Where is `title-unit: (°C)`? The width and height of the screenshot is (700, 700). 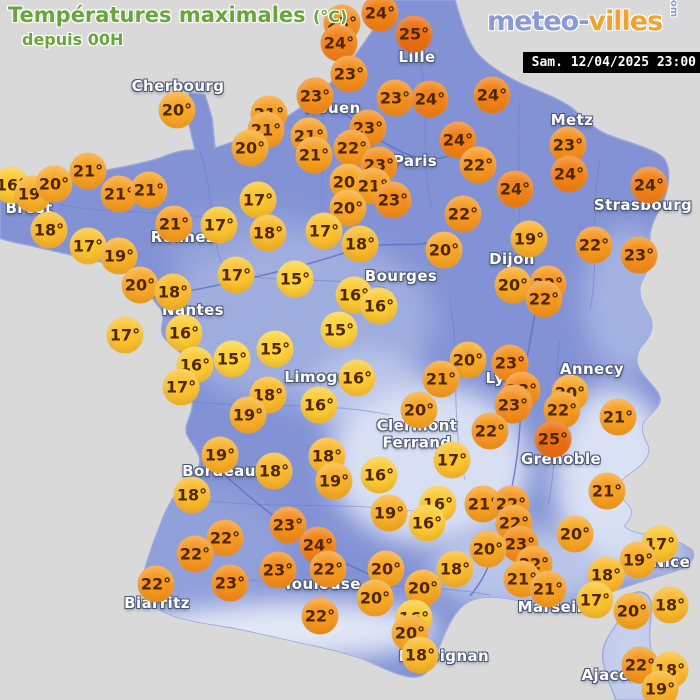
title-unit: (°C) is located at coordinates (330, 16).